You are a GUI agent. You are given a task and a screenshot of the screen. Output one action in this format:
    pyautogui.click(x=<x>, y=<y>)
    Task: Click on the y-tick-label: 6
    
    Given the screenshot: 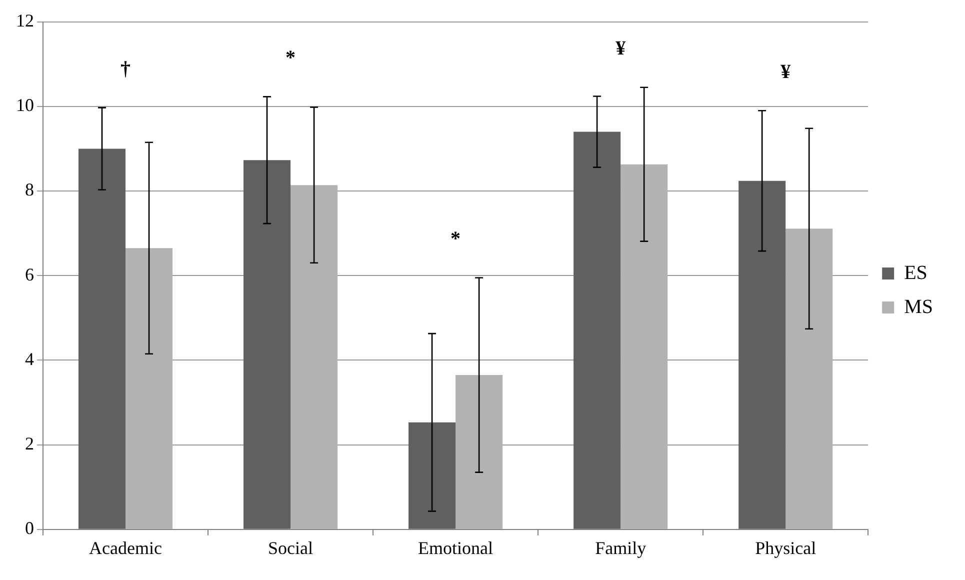 What is the action you would take?
    pyautogui.click(x=29, y=274)
    